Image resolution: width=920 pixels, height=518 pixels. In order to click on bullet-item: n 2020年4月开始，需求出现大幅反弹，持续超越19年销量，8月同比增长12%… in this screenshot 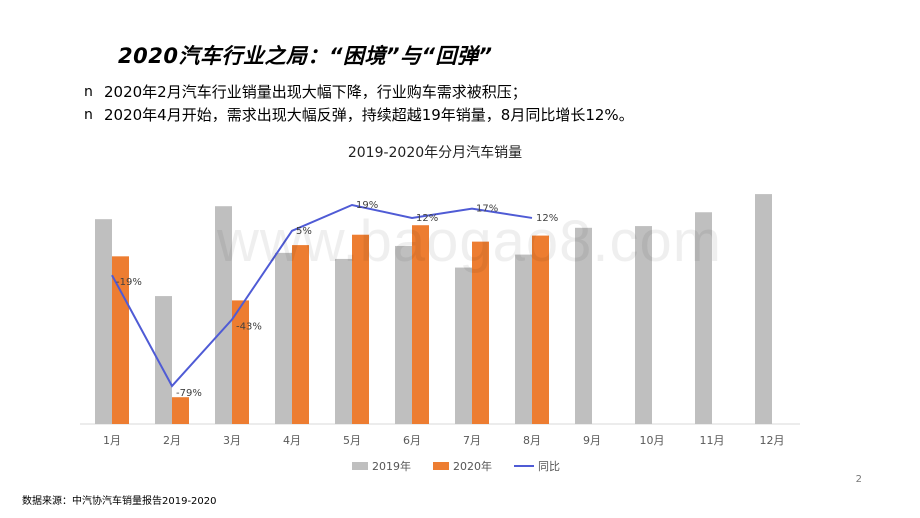, I will do `click(359, 114)`.